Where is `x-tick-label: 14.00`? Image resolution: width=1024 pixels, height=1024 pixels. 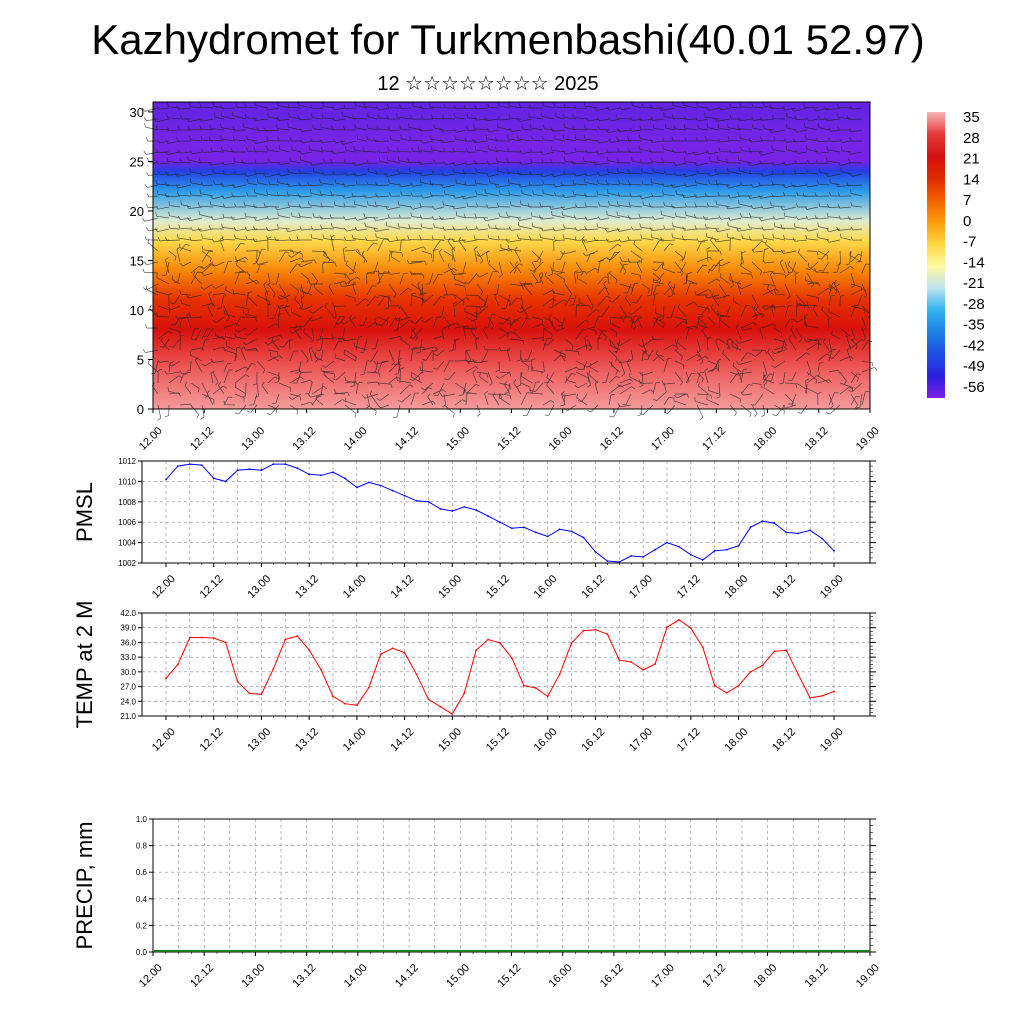
x-tick-label: 14.00 is located at coordinates (356, 976).